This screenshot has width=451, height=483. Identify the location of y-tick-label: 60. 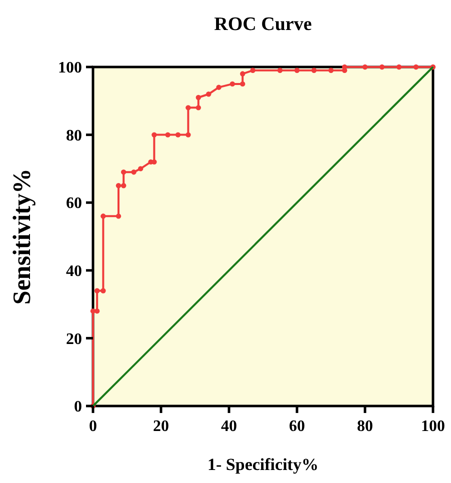
(74, 203).